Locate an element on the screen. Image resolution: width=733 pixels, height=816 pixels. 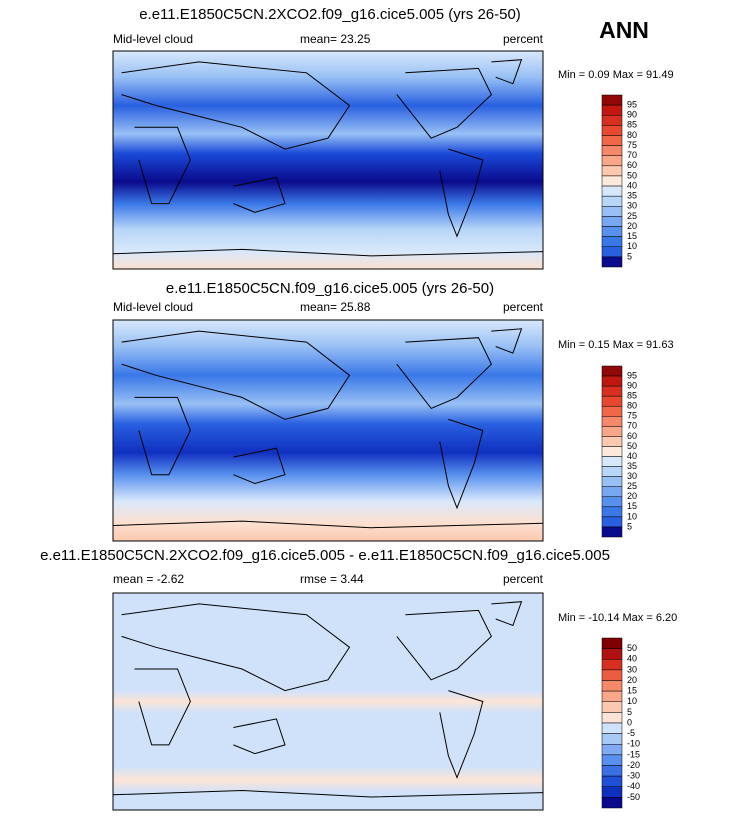
panel-center-label: rmse = 3.44 is located at coordinates (332, 579).